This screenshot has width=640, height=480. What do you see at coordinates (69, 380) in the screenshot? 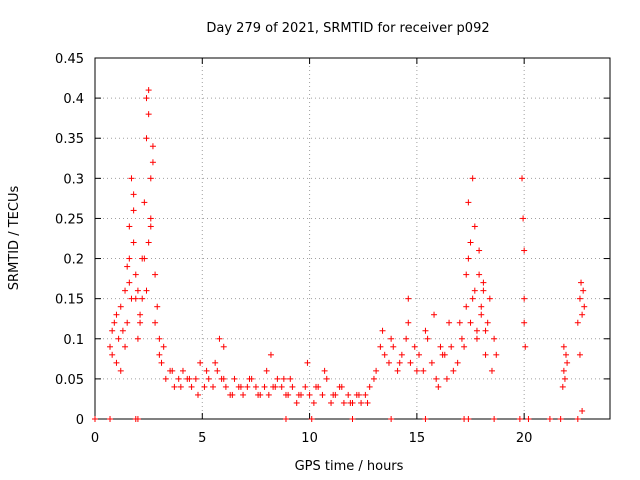
I see `y-tick-label: 0.05` at bounding box center [69, 380].